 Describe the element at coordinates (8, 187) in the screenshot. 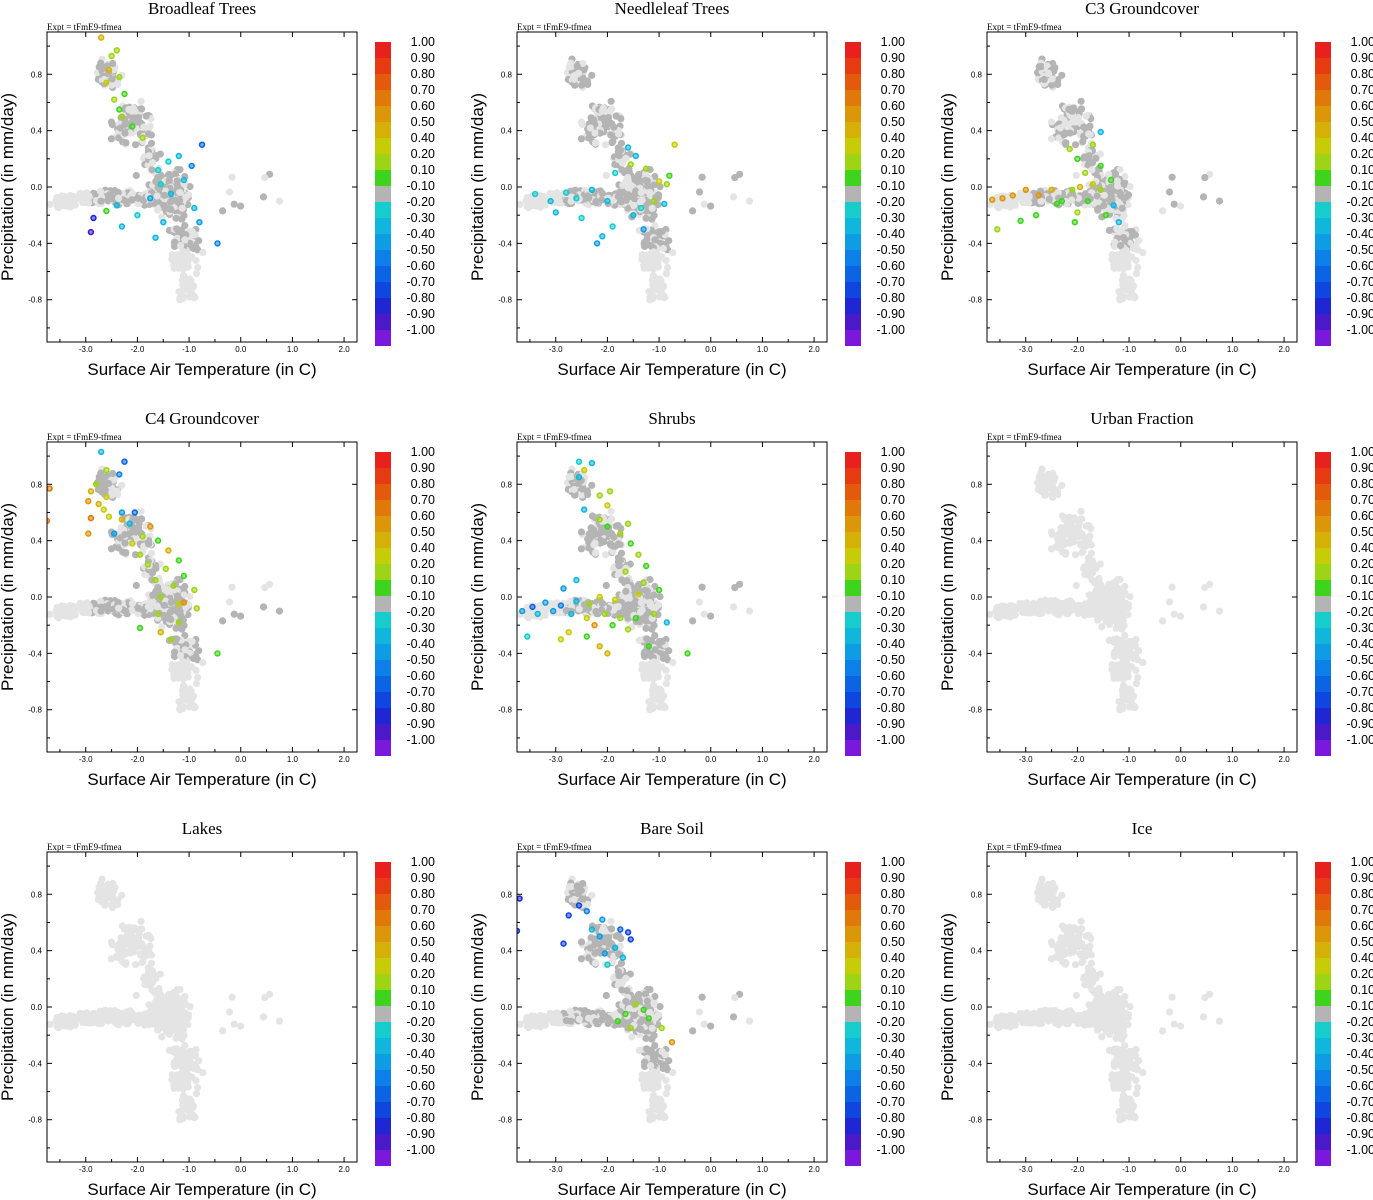

I see `y-axis-label: Precipitation (in mm/day)` at that location.